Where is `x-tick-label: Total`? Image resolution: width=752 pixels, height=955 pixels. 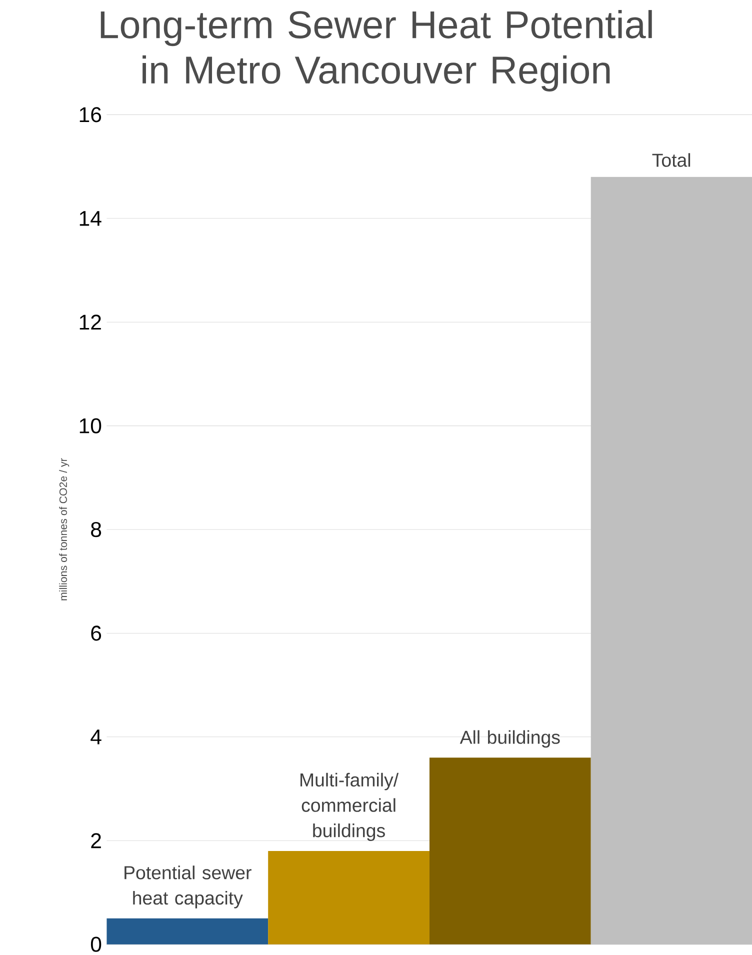
x-tick-label: Total is located at coordinates (671, 160).